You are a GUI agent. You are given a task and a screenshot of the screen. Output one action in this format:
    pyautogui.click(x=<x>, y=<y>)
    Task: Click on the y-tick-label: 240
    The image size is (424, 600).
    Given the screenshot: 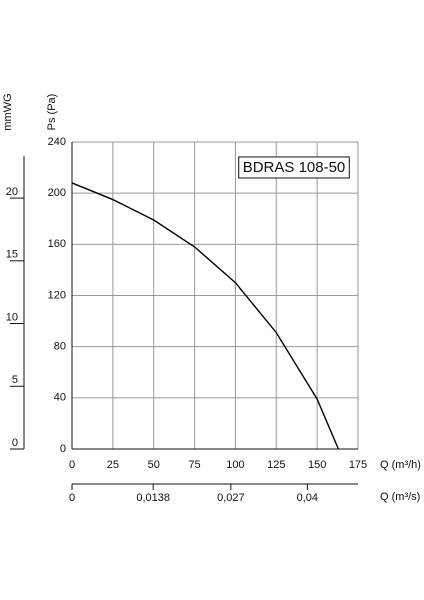 What is the action you would take?
    pyautogui.click(x=57, y=142)
    